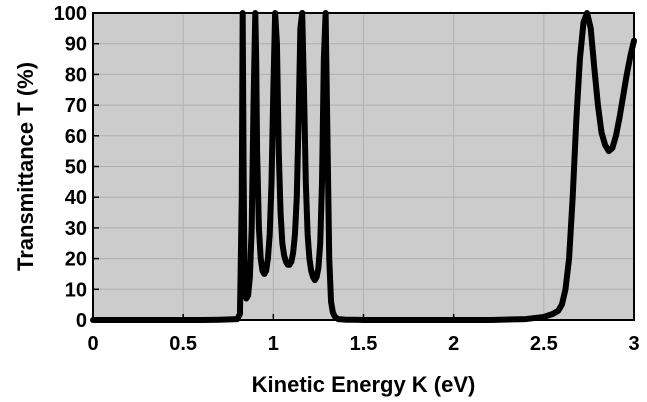 The image size is (647, 402). I want to click on y-axis-title: Transmittance T (%), so click(25, 166).